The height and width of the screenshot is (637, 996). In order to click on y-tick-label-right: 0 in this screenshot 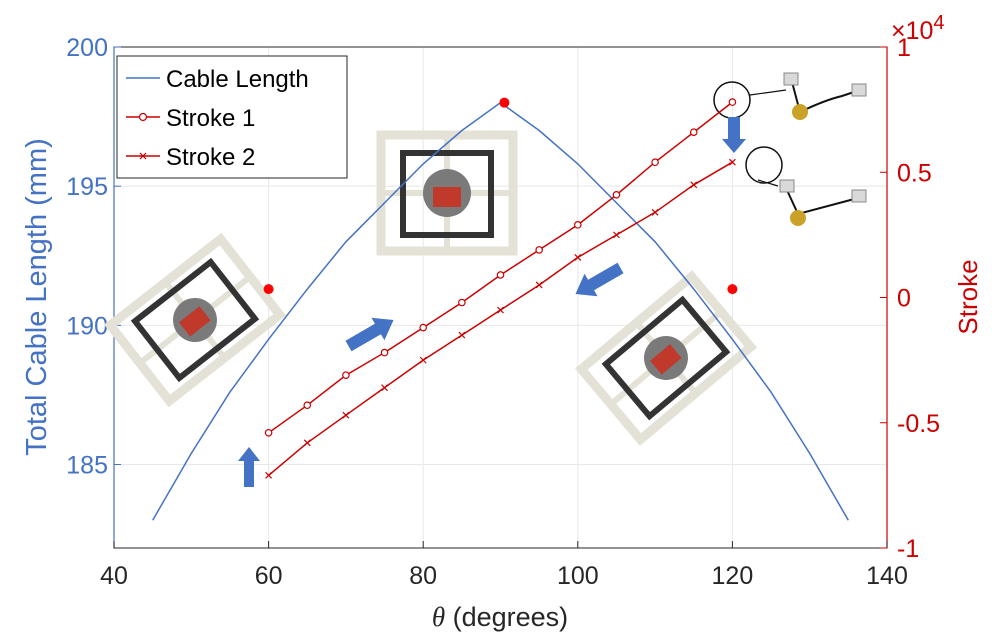, I will do `click(904, 299)`.